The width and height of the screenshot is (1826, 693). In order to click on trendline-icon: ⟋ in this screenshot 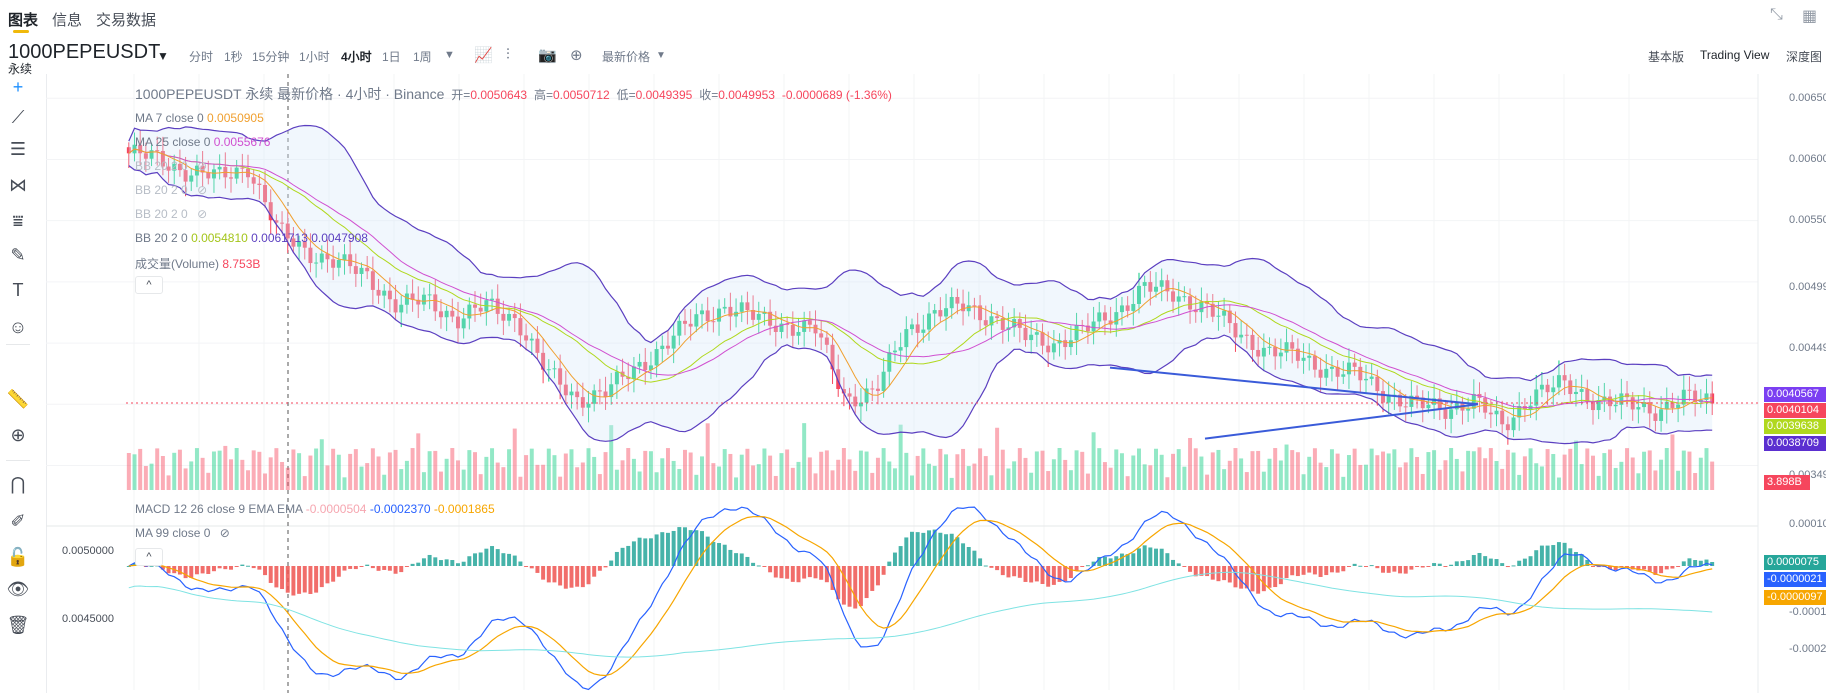, I will do `click(18, 117)`.